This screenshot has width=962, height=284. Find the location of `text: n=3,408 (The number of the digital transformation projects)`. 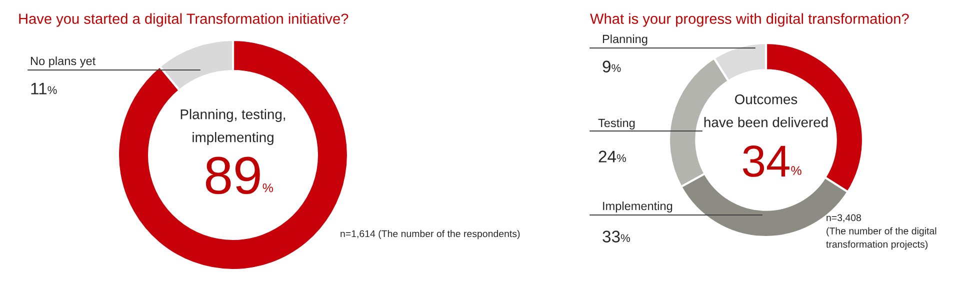

text: n=3,408 (The number of the digital transformation projects) is located at coordinates (881, 232).